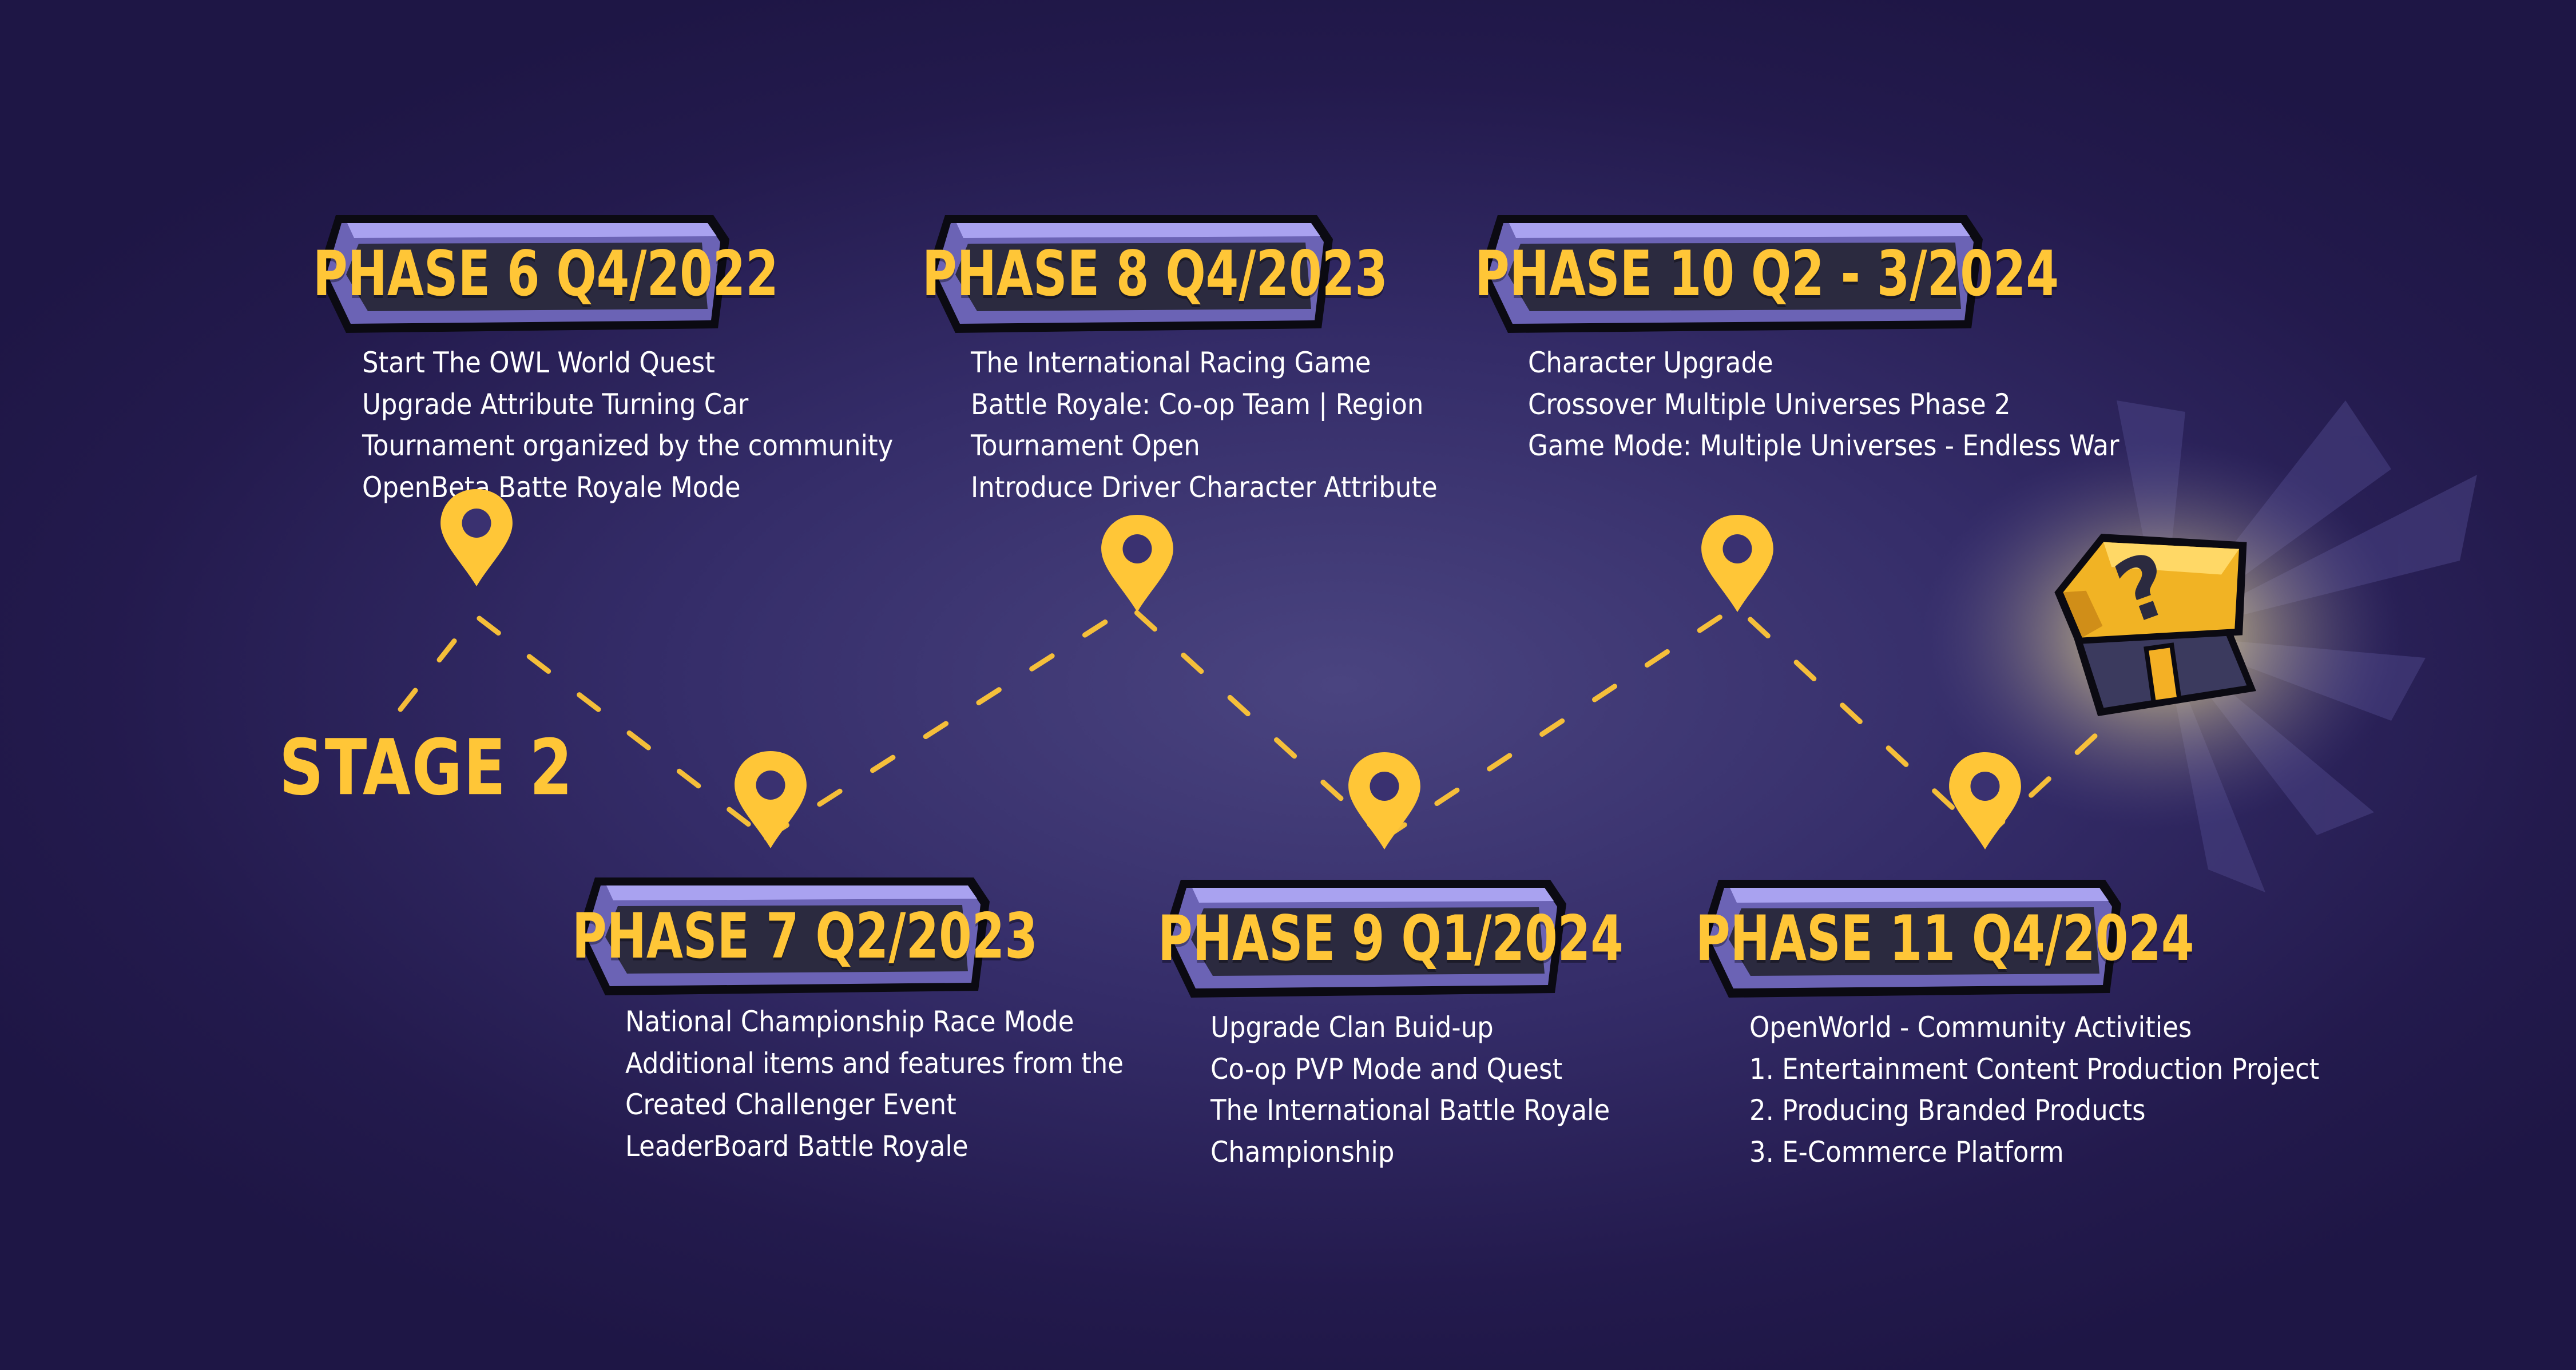 The image size is (2576, 1370). Describe the element at coordinates (538, 362) in the screenshot. I see `list-item: Start The OWL World Quest` at that location.